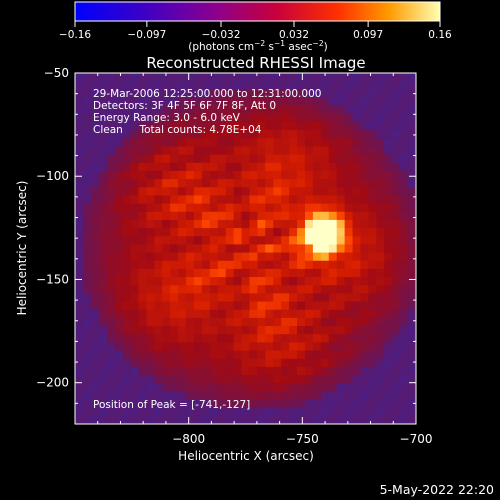 Image resolution: width=500 pixels, height=500 pixels. Describe the element at coordinates (255, 31) in the screenshot. I see `colorbar-ticks: −0.16 −0.097 −0.032 0.032 0.097 0.16` at that location.